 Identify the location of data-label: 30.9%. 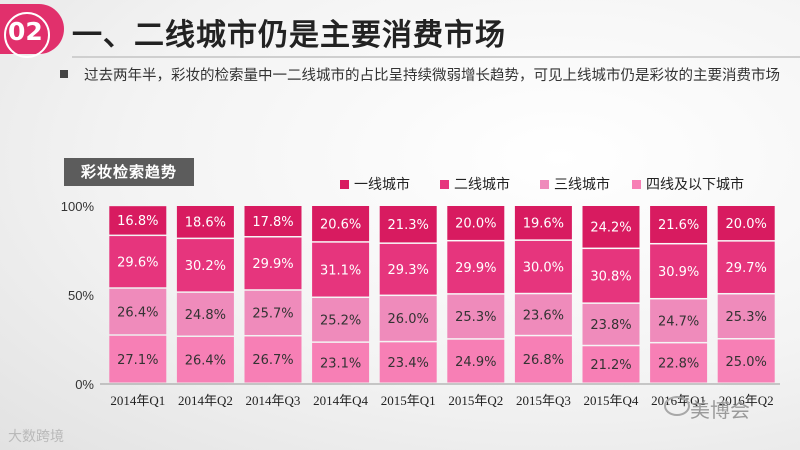
(678, 272).